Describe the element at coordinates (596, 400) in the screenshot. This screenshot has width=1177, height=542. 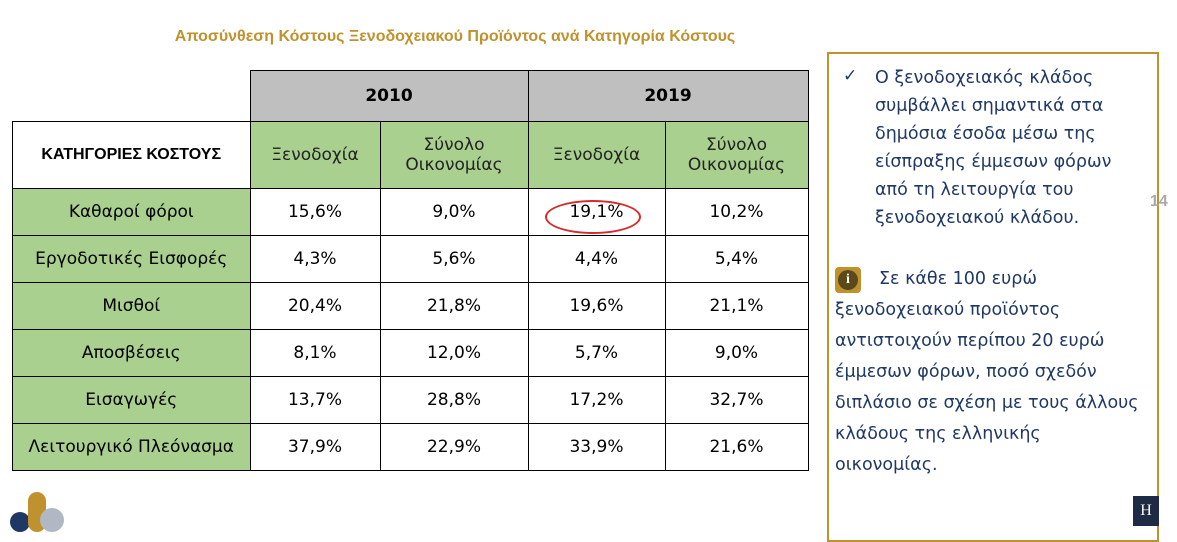
I see `cell-value: 17,2%` at that location.